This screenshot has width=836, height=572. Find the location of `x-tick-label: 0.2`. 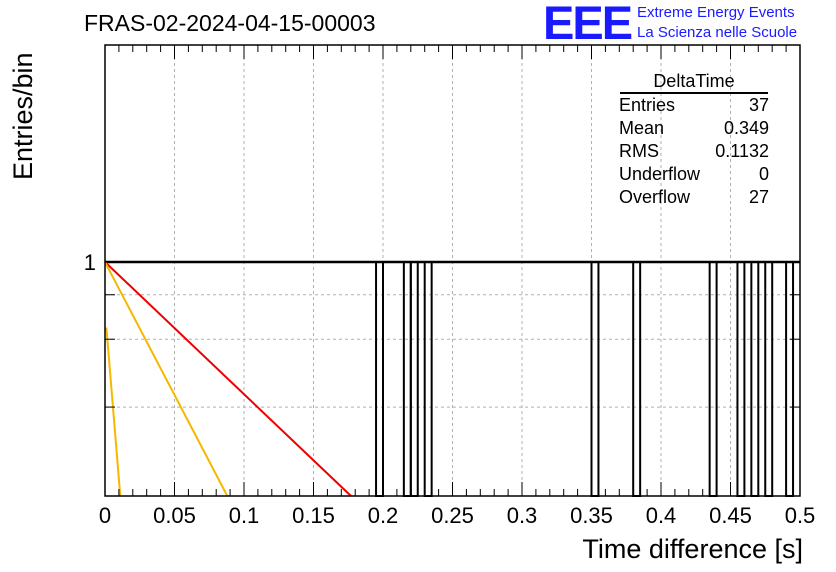

x-tick-label: 0.2 is located at coordinates (383, 515).